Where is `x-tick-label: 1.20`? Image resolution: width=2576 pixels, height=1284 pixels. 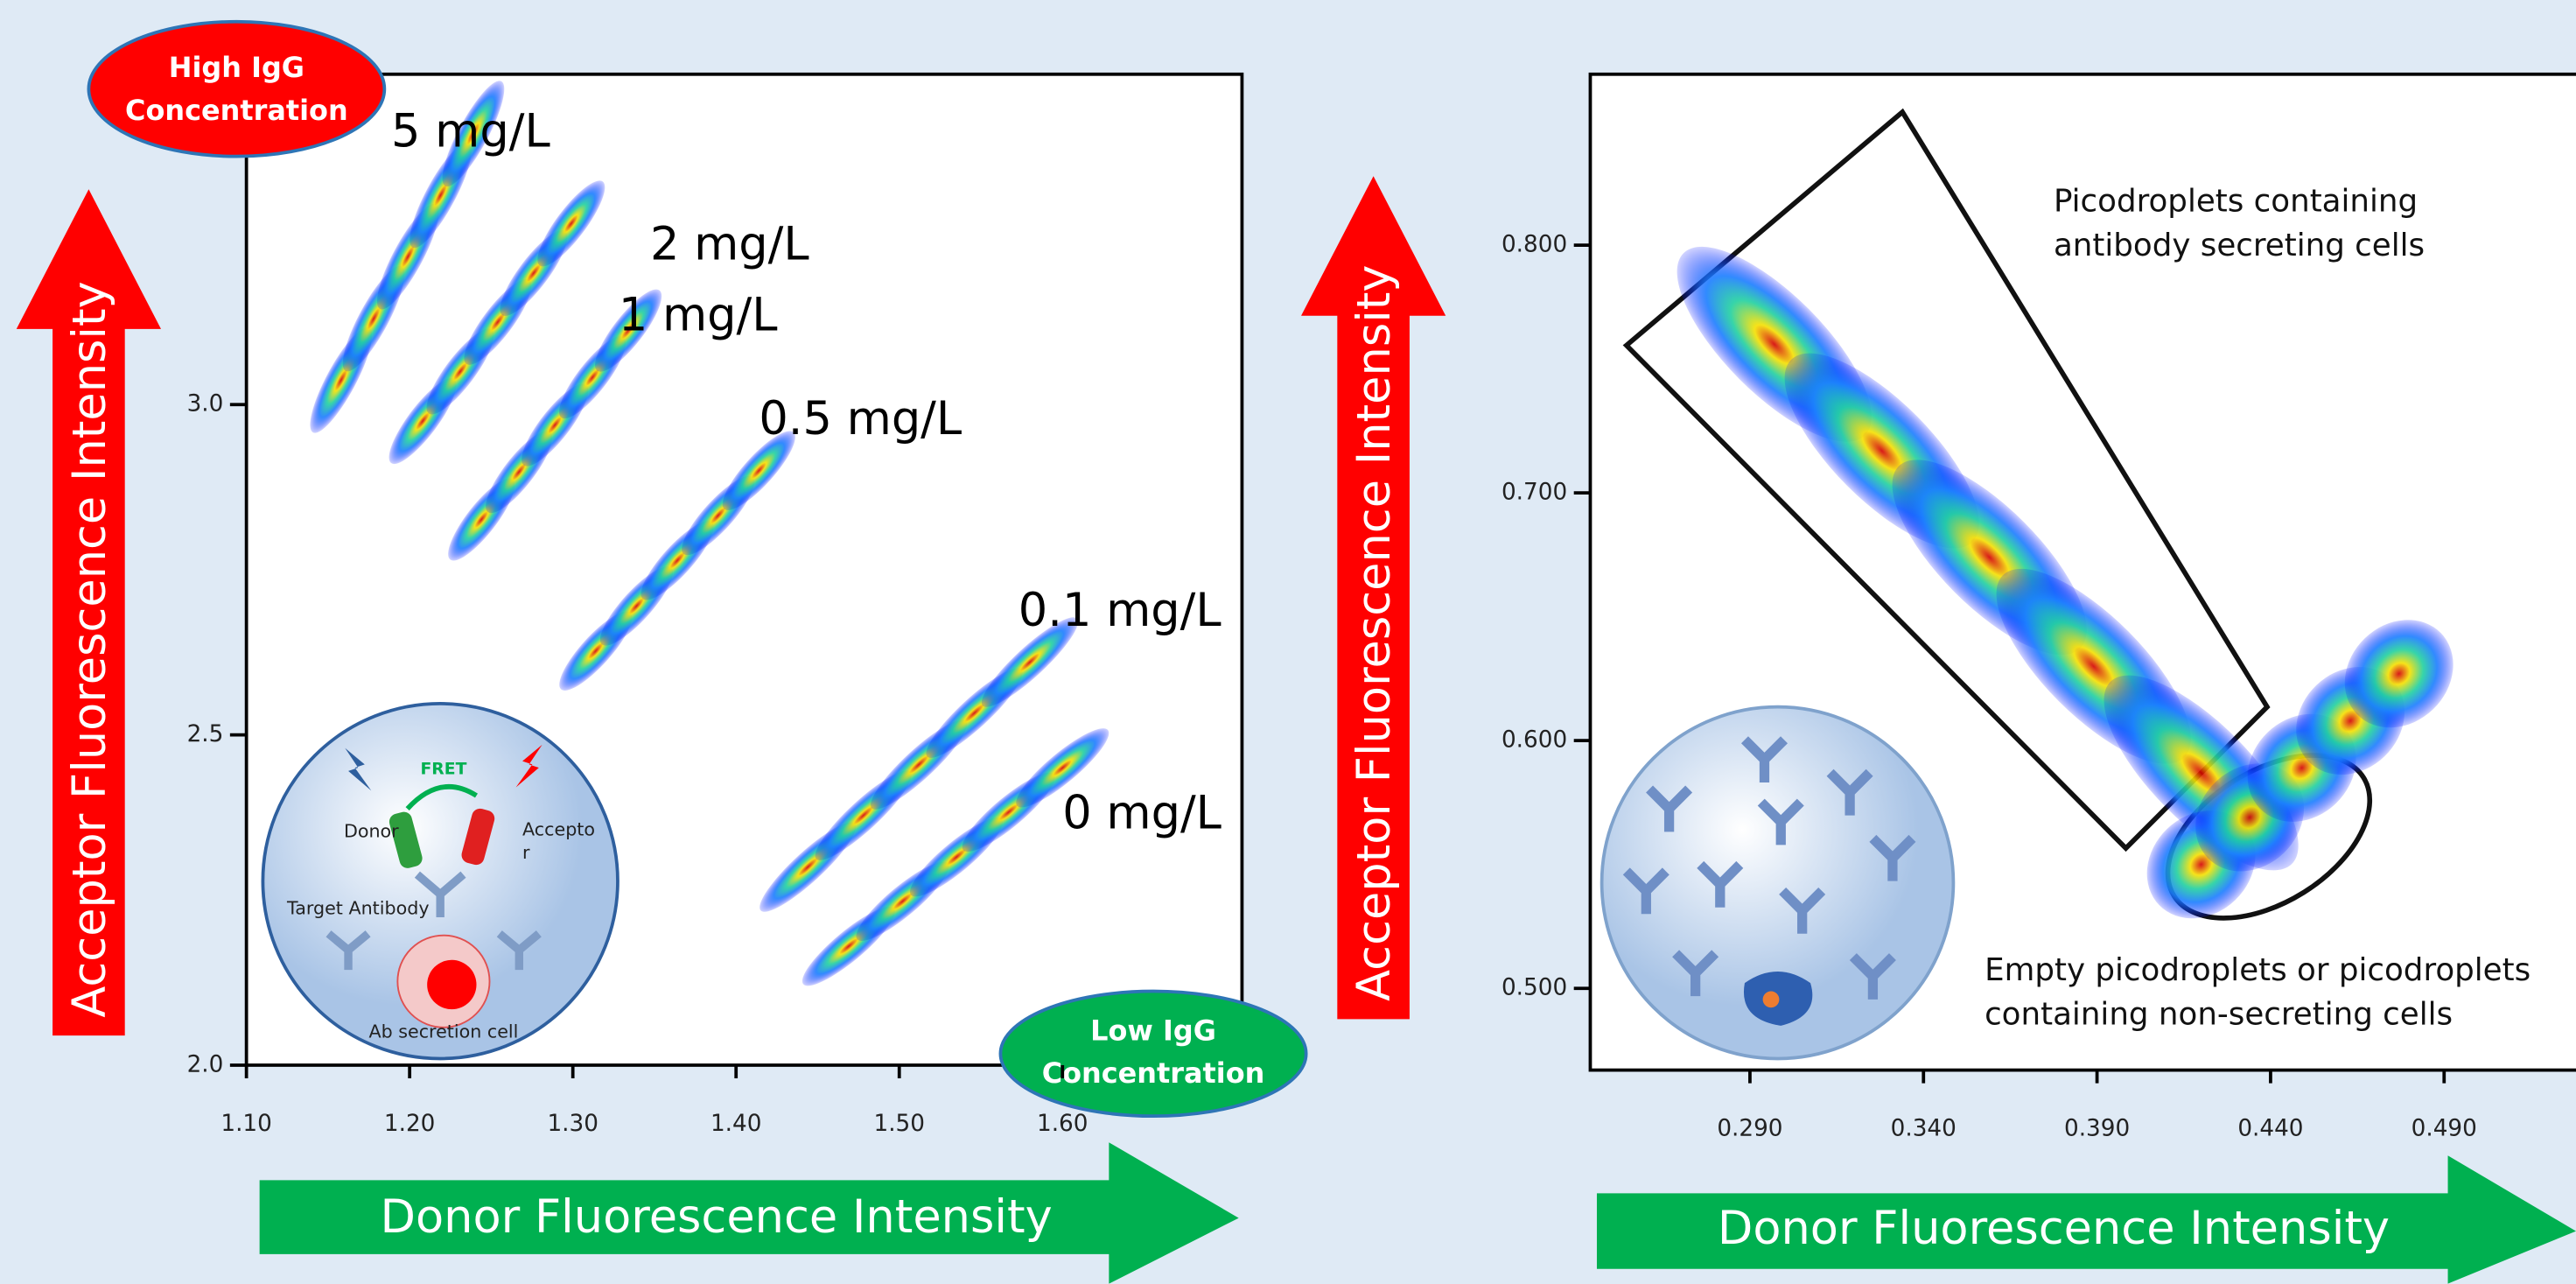
x-tick-label: 1.20 is located at coordinates (409, 1124).